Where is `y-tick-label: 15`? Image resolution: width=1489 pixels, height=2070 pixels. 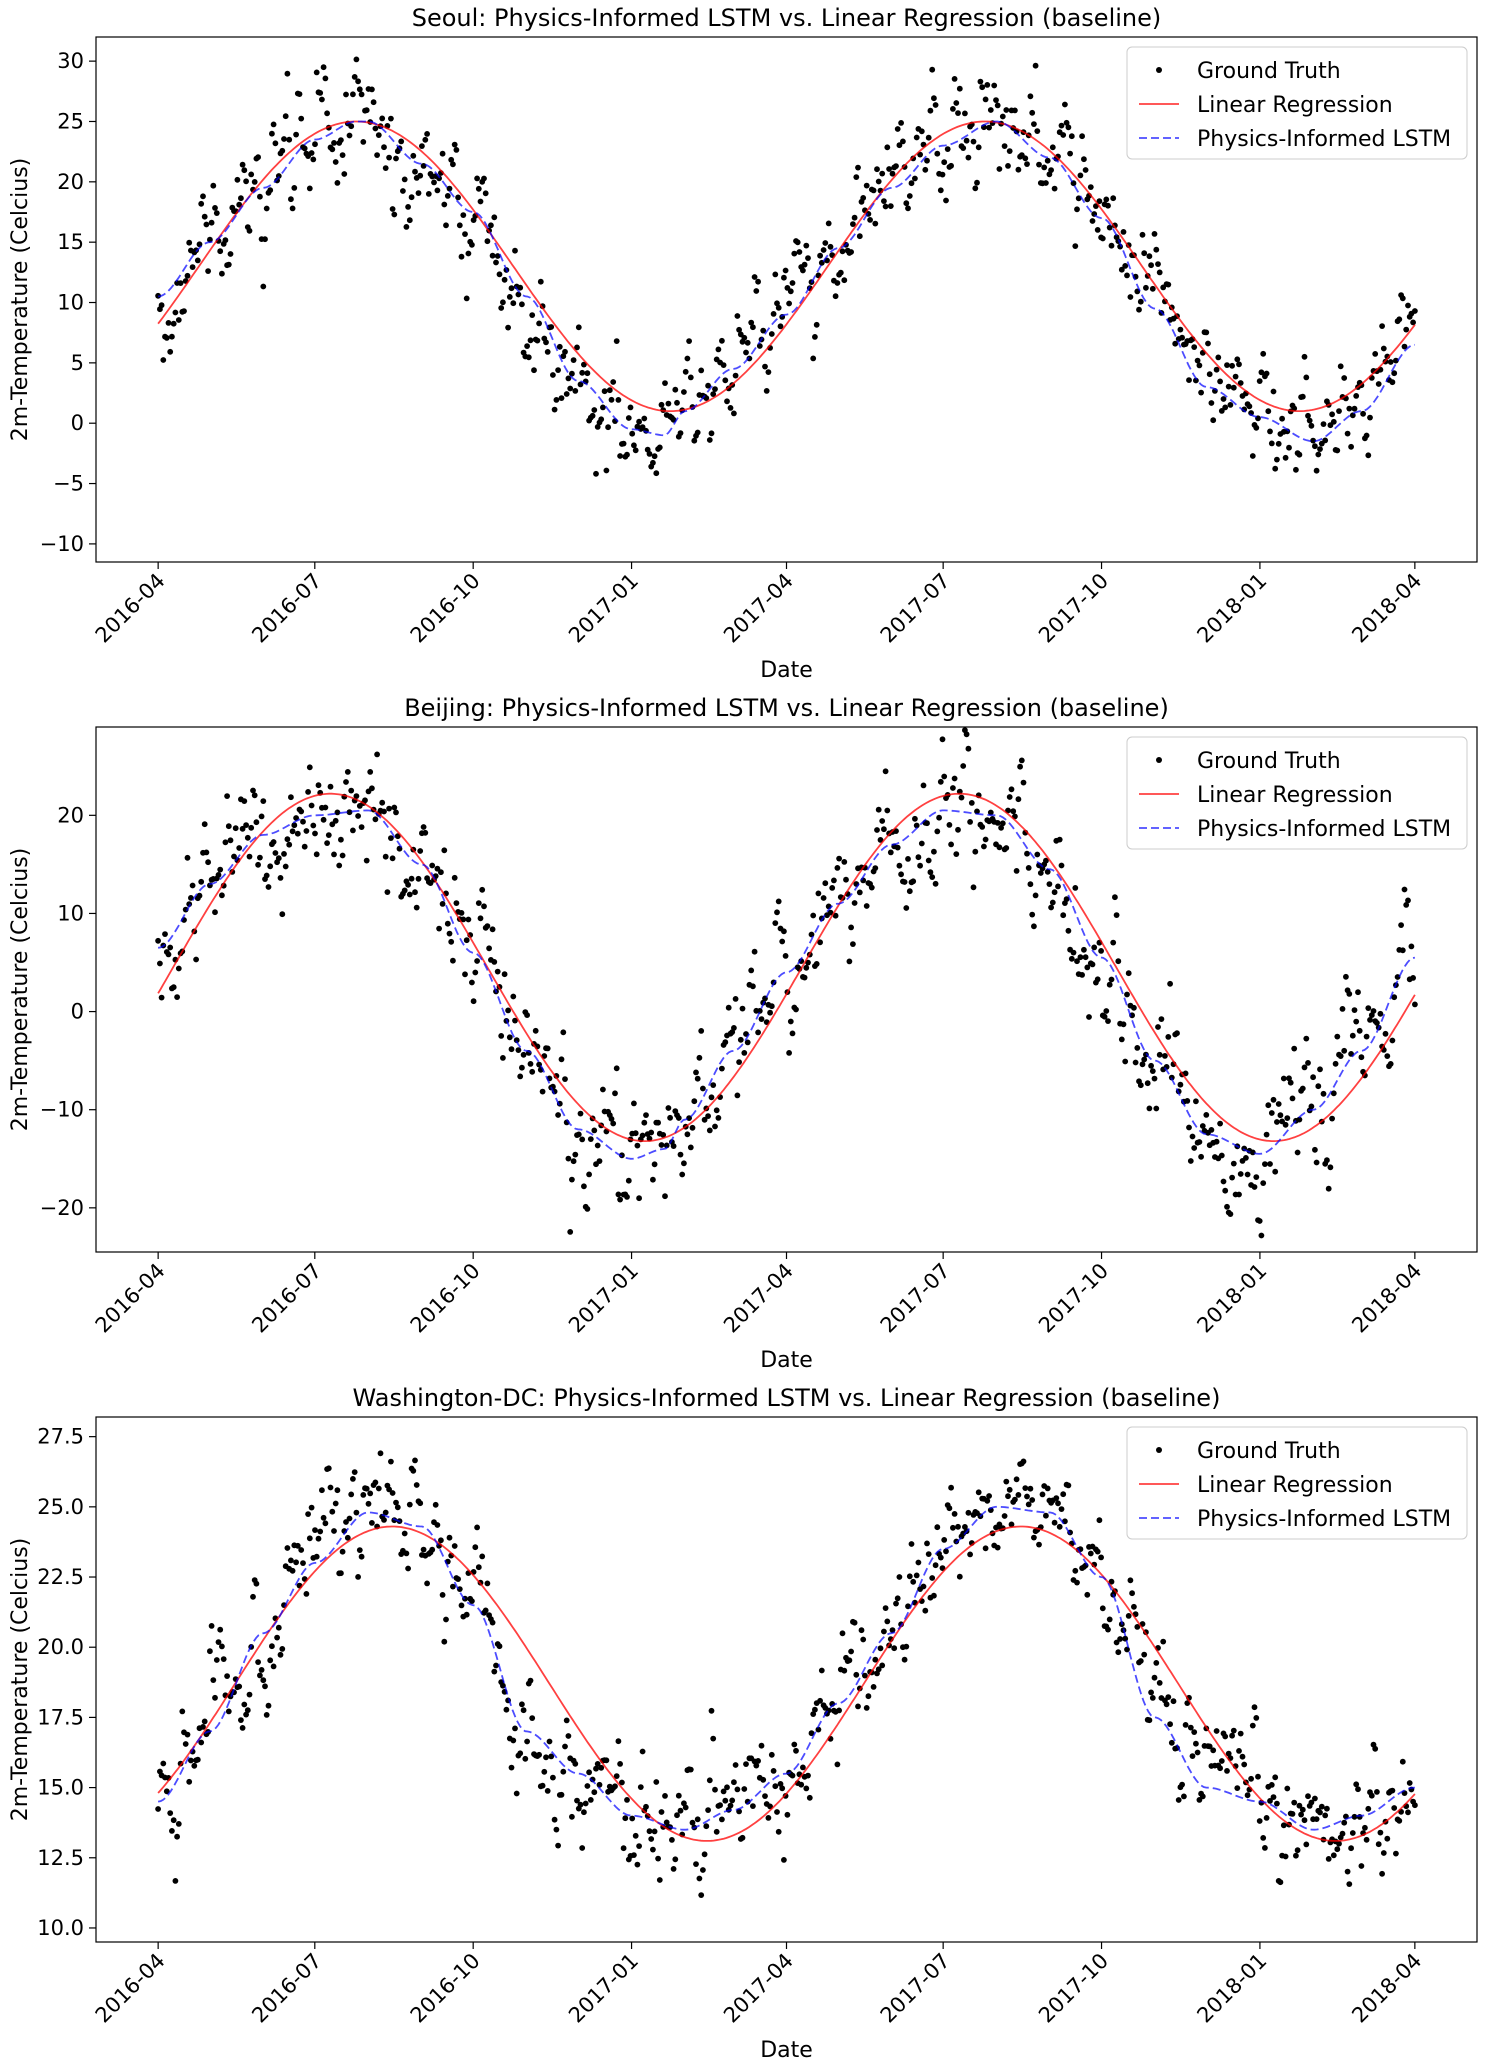
y-tick-label: 15 is located at coordinates (70, 242).